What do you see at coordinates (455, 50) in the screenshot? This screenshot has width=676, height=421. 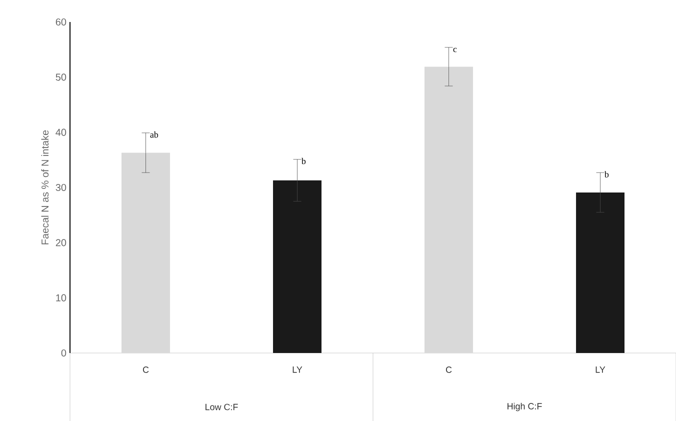 I see `annotation: c` at bounding box center [455, 50].